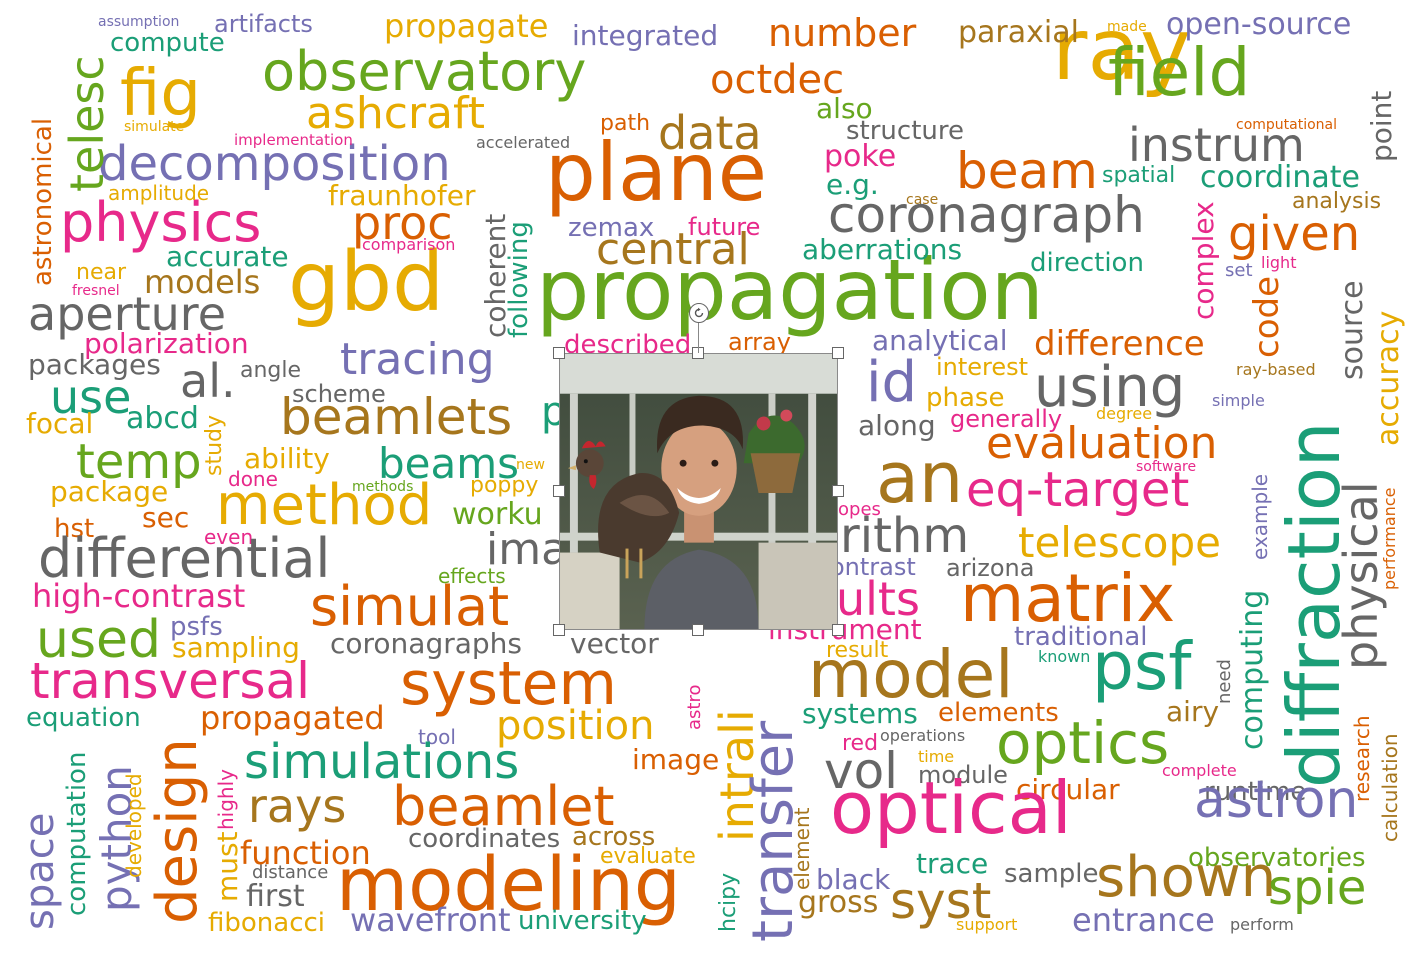  I want to click on word-paraxial: paraxial, so click(1018, 32).